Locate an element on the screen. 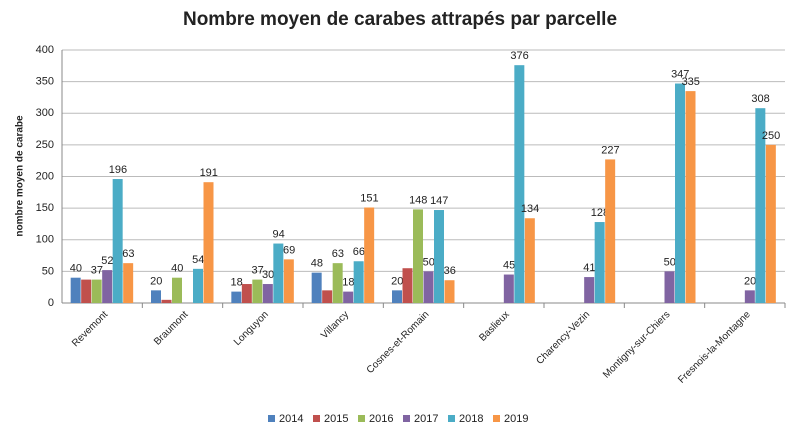 This screenshot has height=427, width=793. data-label: 37 is located at coordinates (97, 271).